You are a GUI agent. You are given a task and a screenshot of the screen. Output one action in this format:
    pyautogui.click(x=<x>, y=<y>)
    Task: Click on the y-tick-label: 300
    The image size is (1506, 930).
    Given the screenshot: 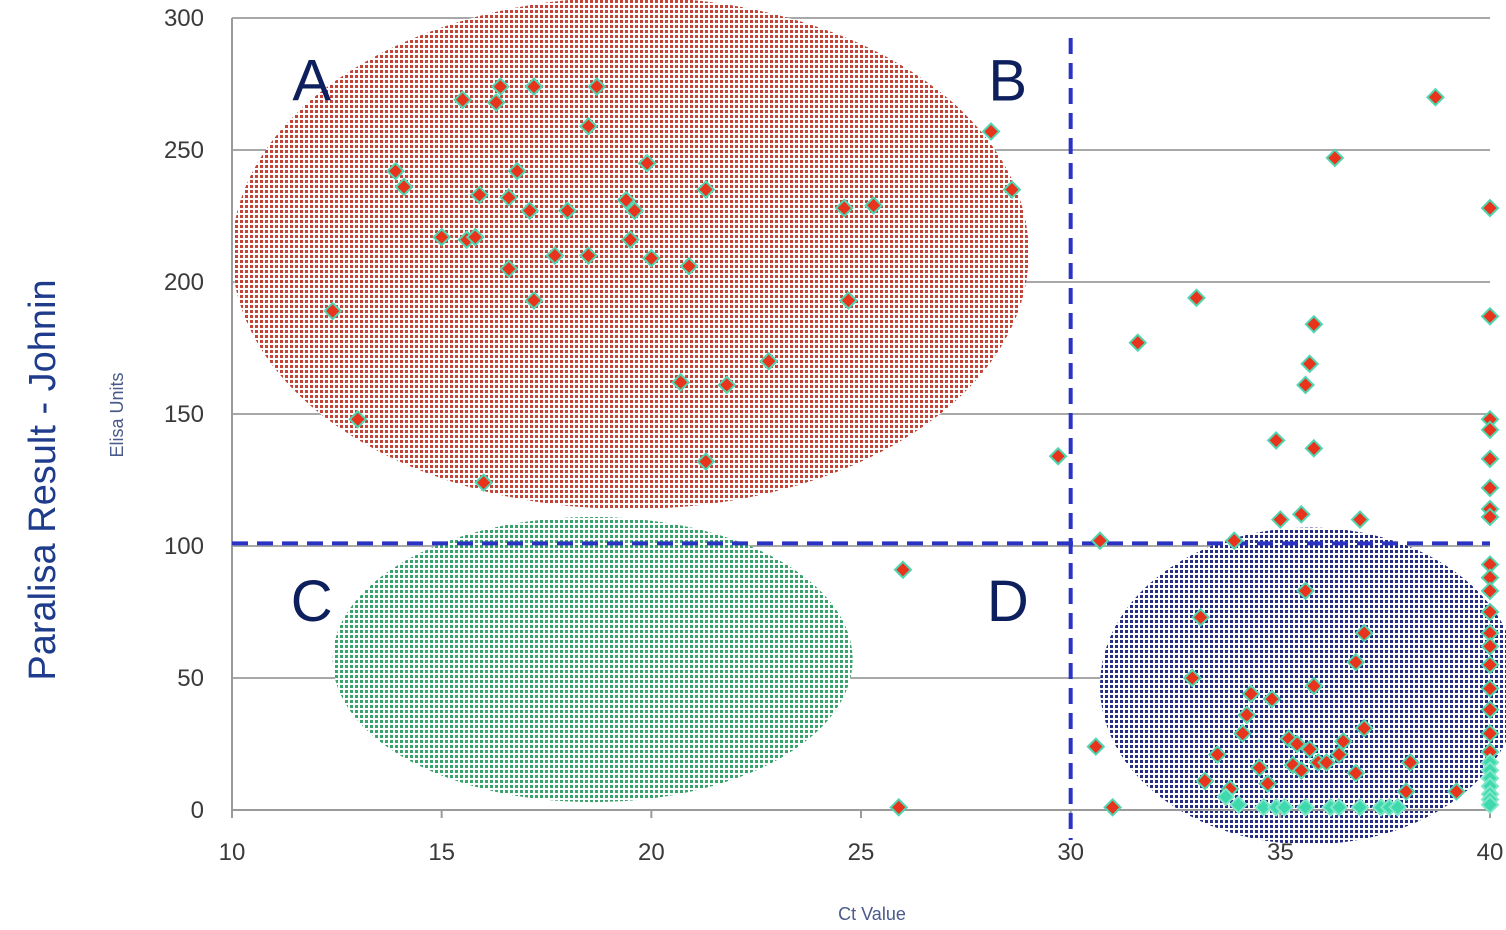 What is the action you would take?
    pyautogui.click(x=184, y=18)
    